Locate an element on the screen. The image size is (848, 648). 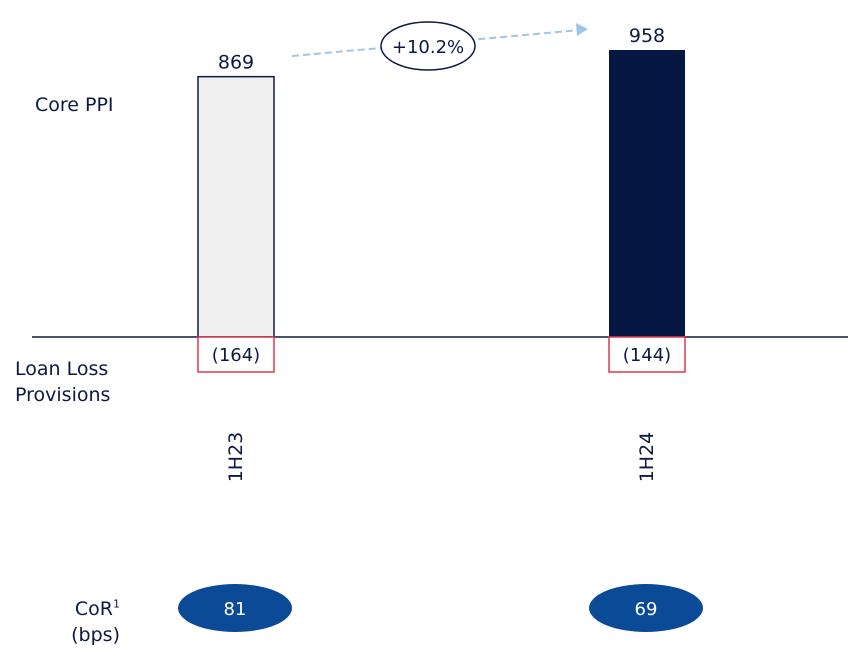
core-ppi-label: Core PPI is located at coordinates (74, 105).